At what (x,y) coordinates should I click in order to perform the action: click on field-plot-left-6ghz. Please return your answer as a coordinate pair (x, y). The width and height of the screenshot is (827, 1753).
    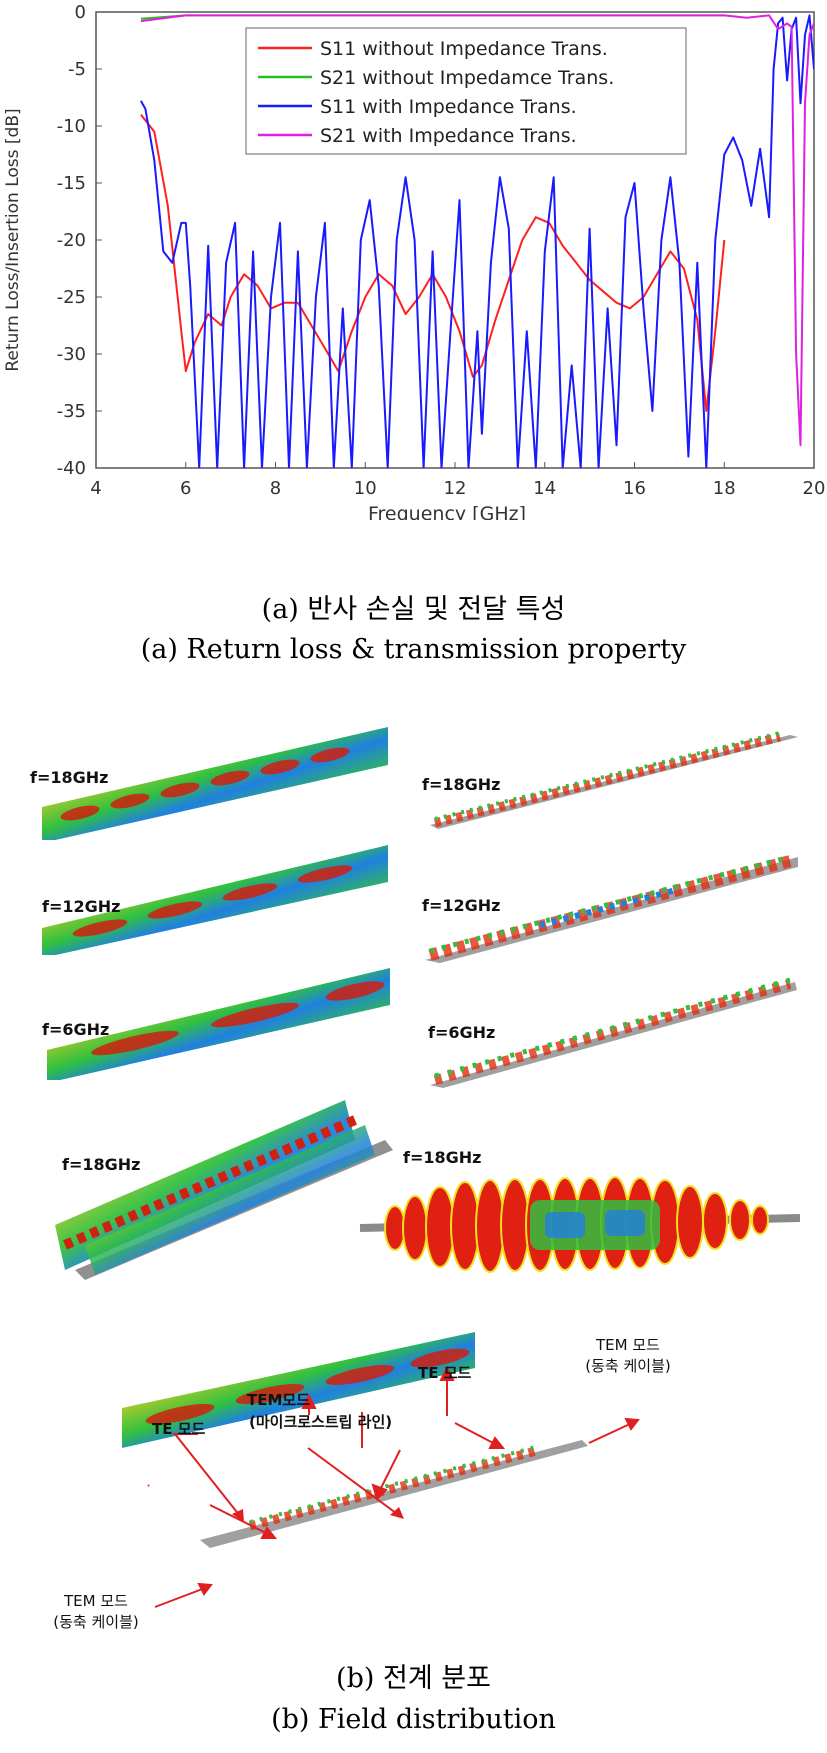
    Looking at the image, I should click on (218, 1024).